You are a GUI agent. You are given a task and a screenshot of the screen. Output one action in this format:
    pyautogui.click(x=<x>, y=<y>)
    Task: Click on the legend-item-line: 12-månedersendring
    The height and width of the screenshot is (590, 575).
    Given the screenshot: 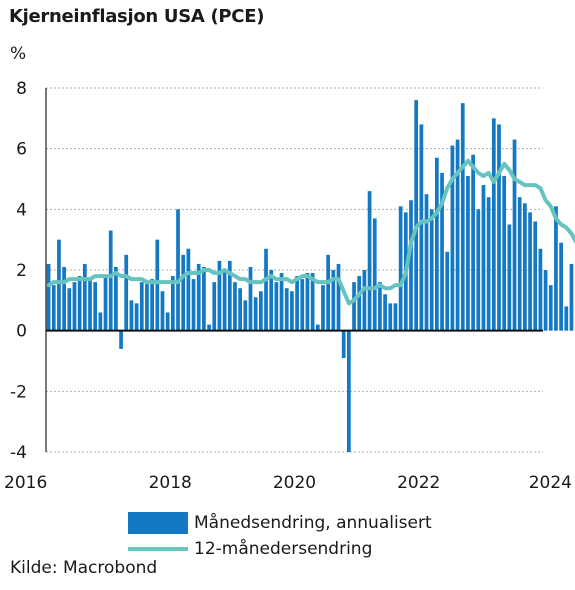 What is the action you would take?
    pyautogui.click(x=280, y=549)
    